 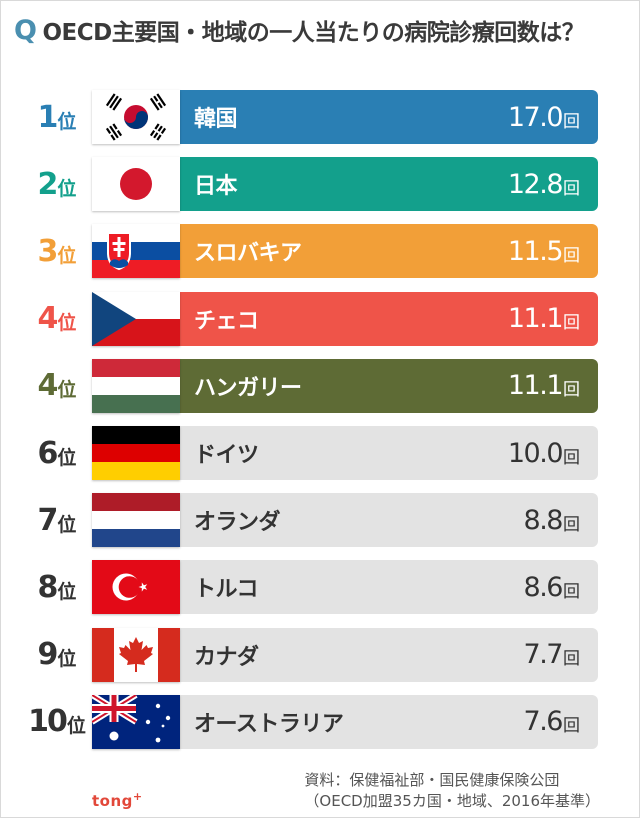 What do you see at coordinates (48, 251) in the screenshot?
I see `rank-number: 3` at bounding box center [48, 251].